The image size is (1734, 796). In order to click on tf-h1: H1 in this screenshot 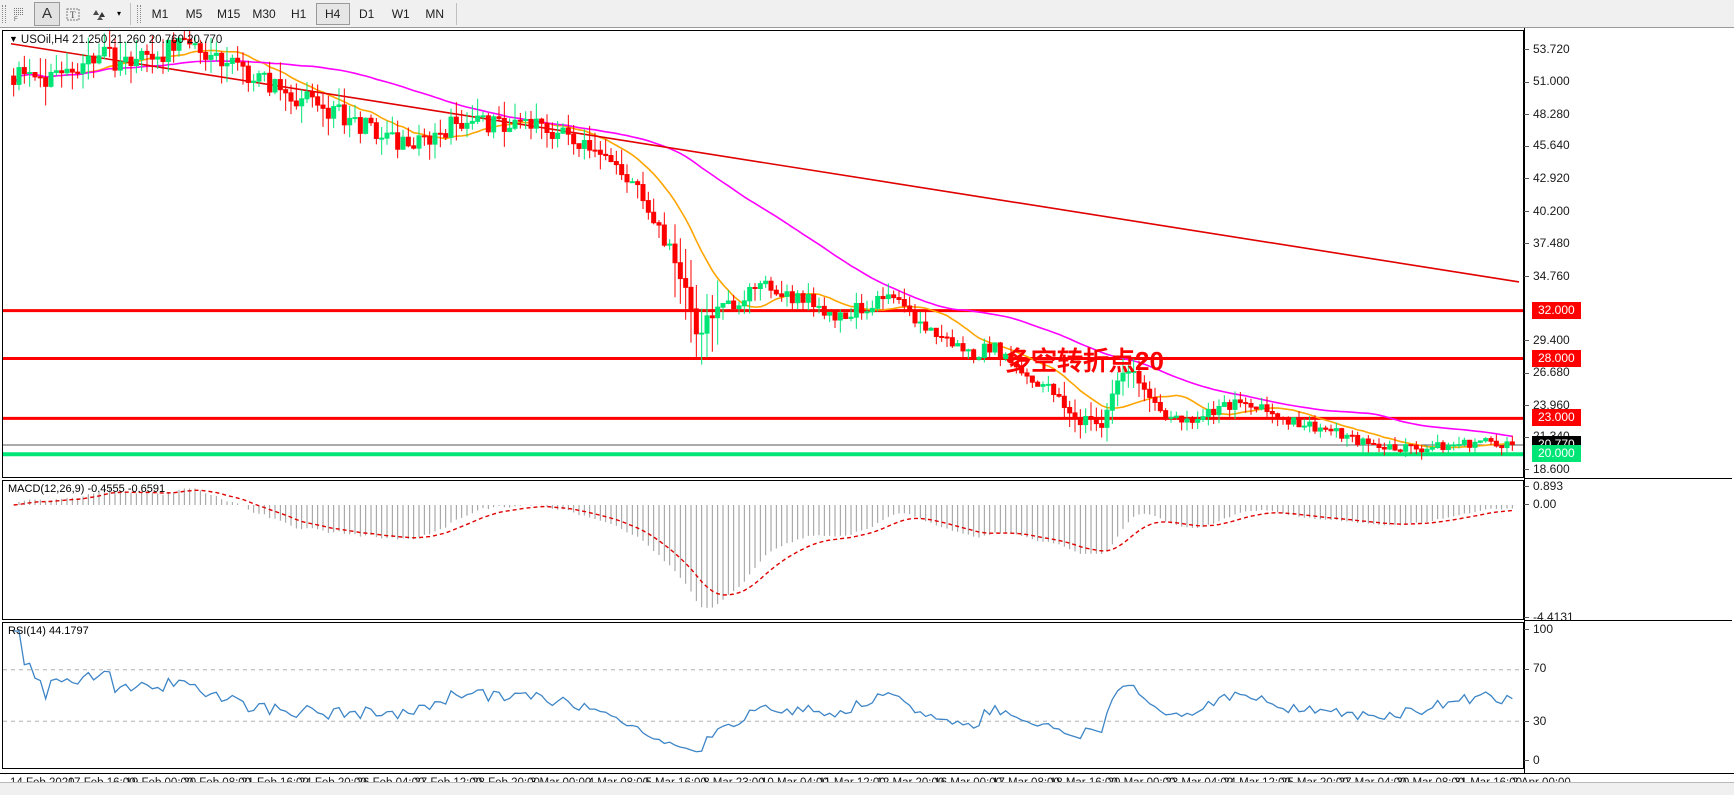, I will do `click(299, 13)`.